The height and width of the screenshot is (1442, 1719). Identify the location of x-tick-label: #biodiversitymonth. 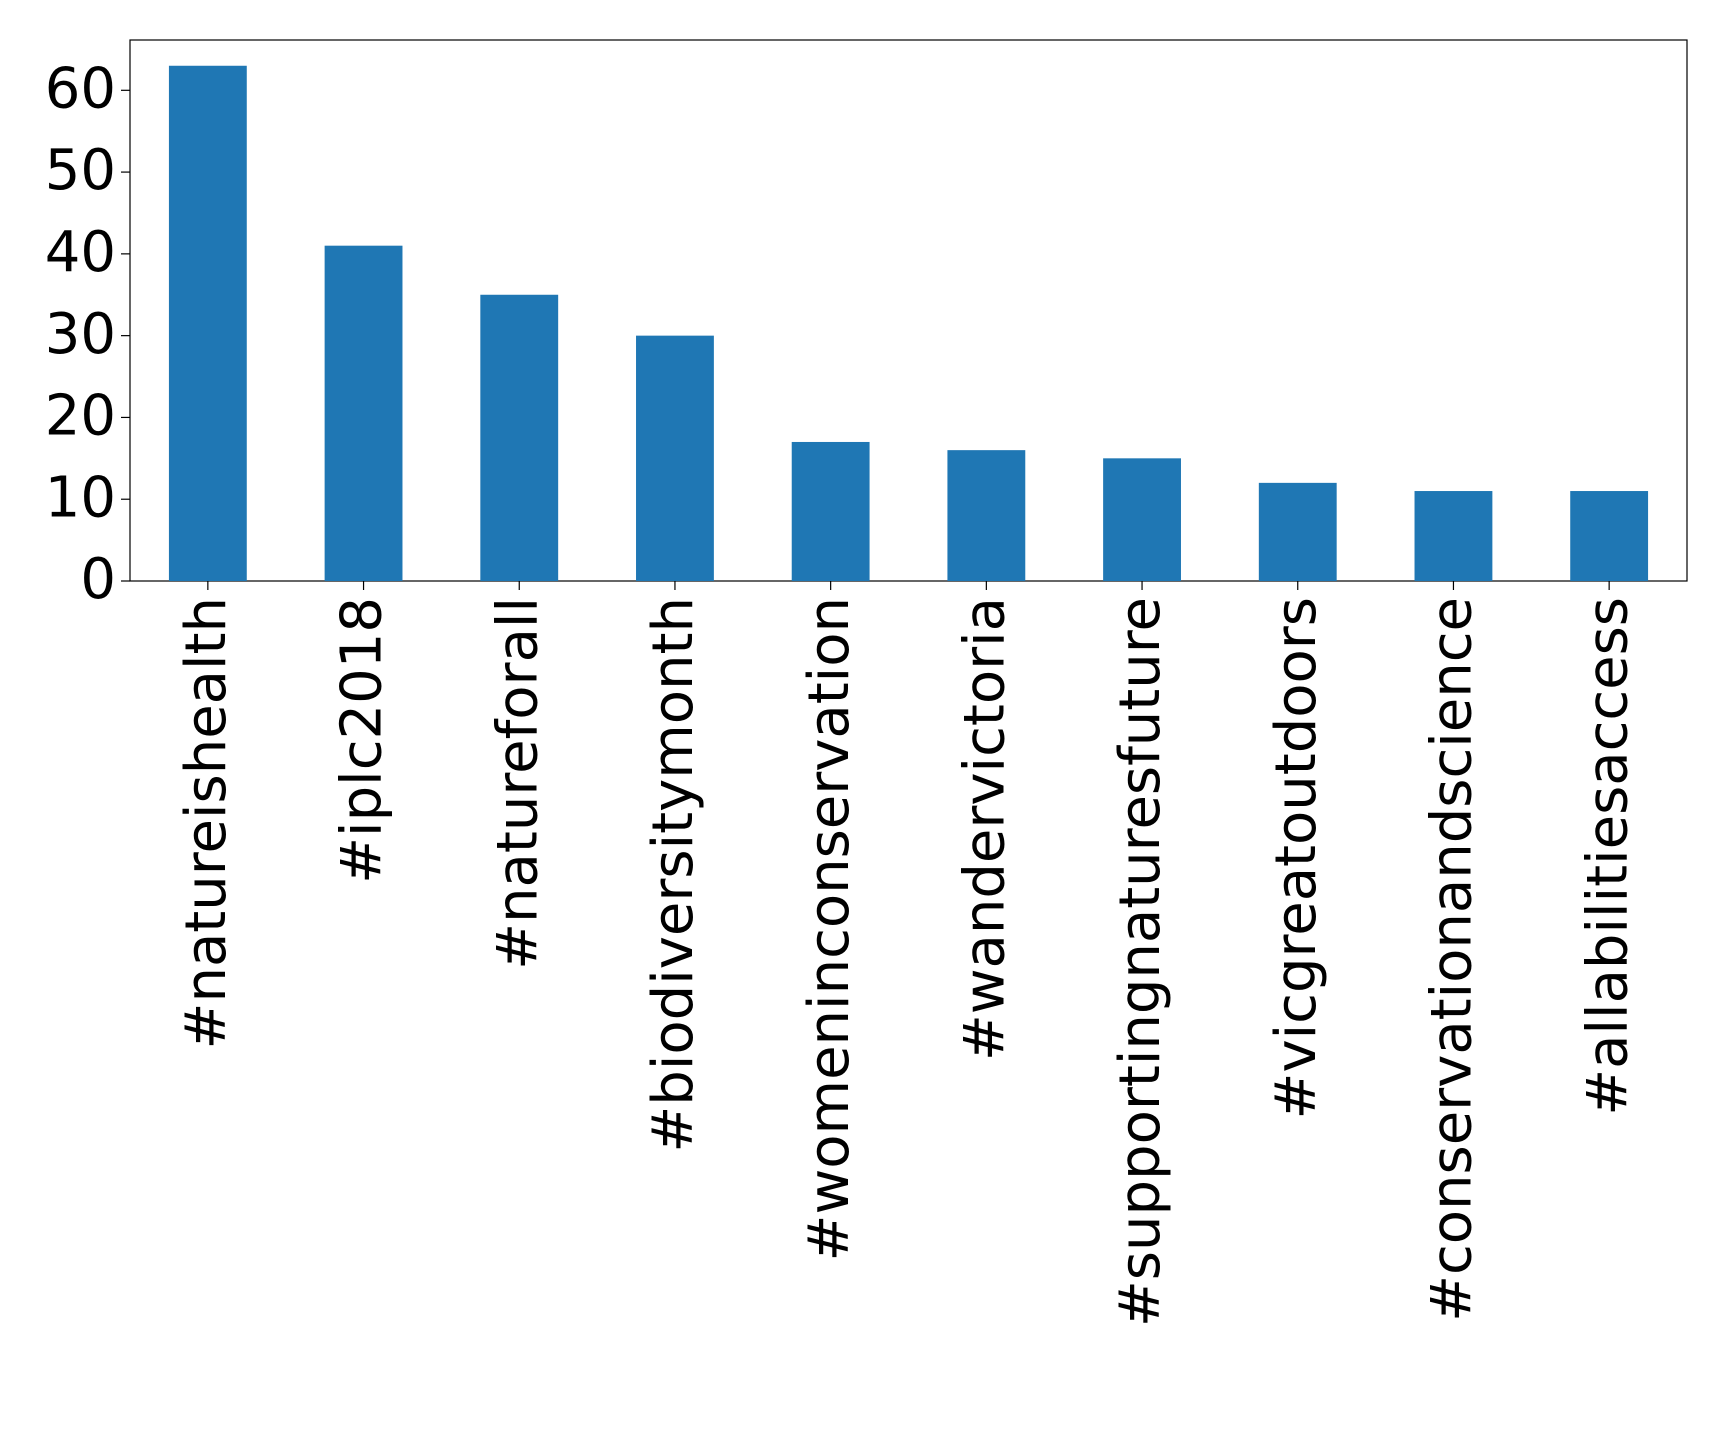
(673, 875).